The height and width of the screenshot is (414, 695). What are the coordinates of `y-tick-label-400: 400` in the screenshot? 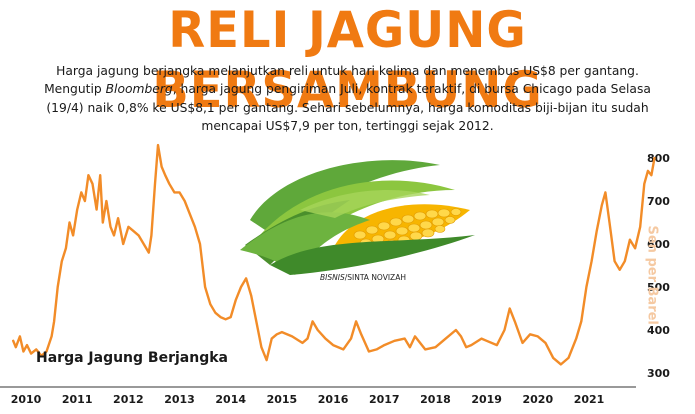 It's located at (658, 330).